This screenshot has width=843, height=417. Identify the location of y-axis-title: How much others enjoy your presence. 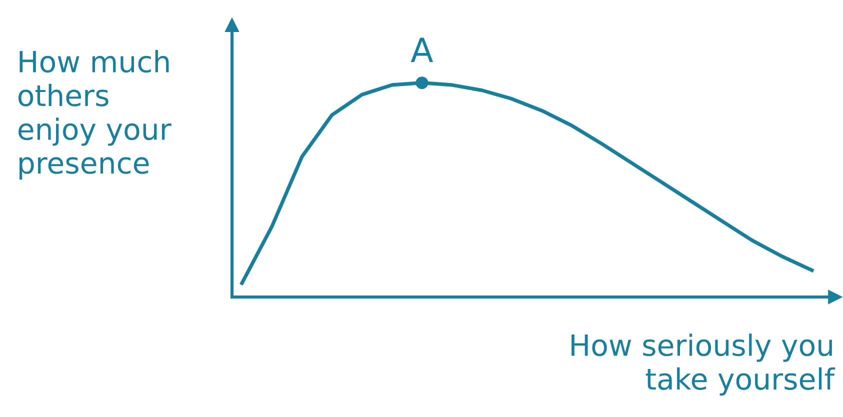
(95, 115).